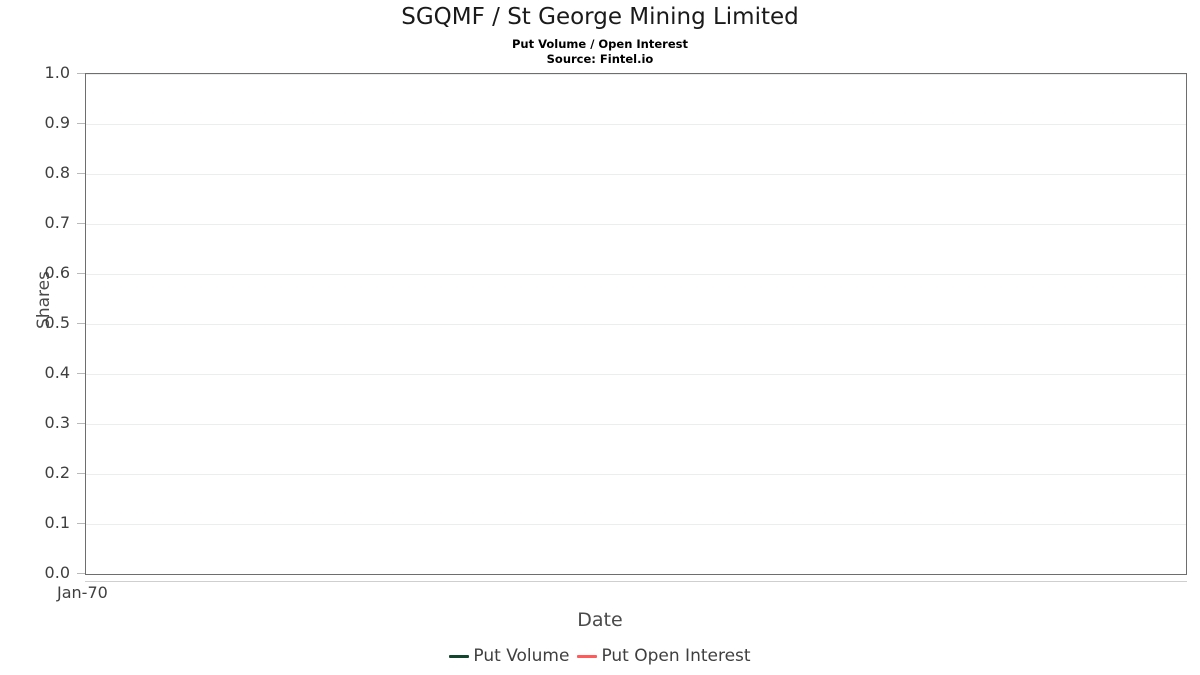 The image size is (1200, 675). What do you see at coordinates (521, 656) in the screenshot?
I see `legend-label: Put Volume` at bounding box center [521, 656].